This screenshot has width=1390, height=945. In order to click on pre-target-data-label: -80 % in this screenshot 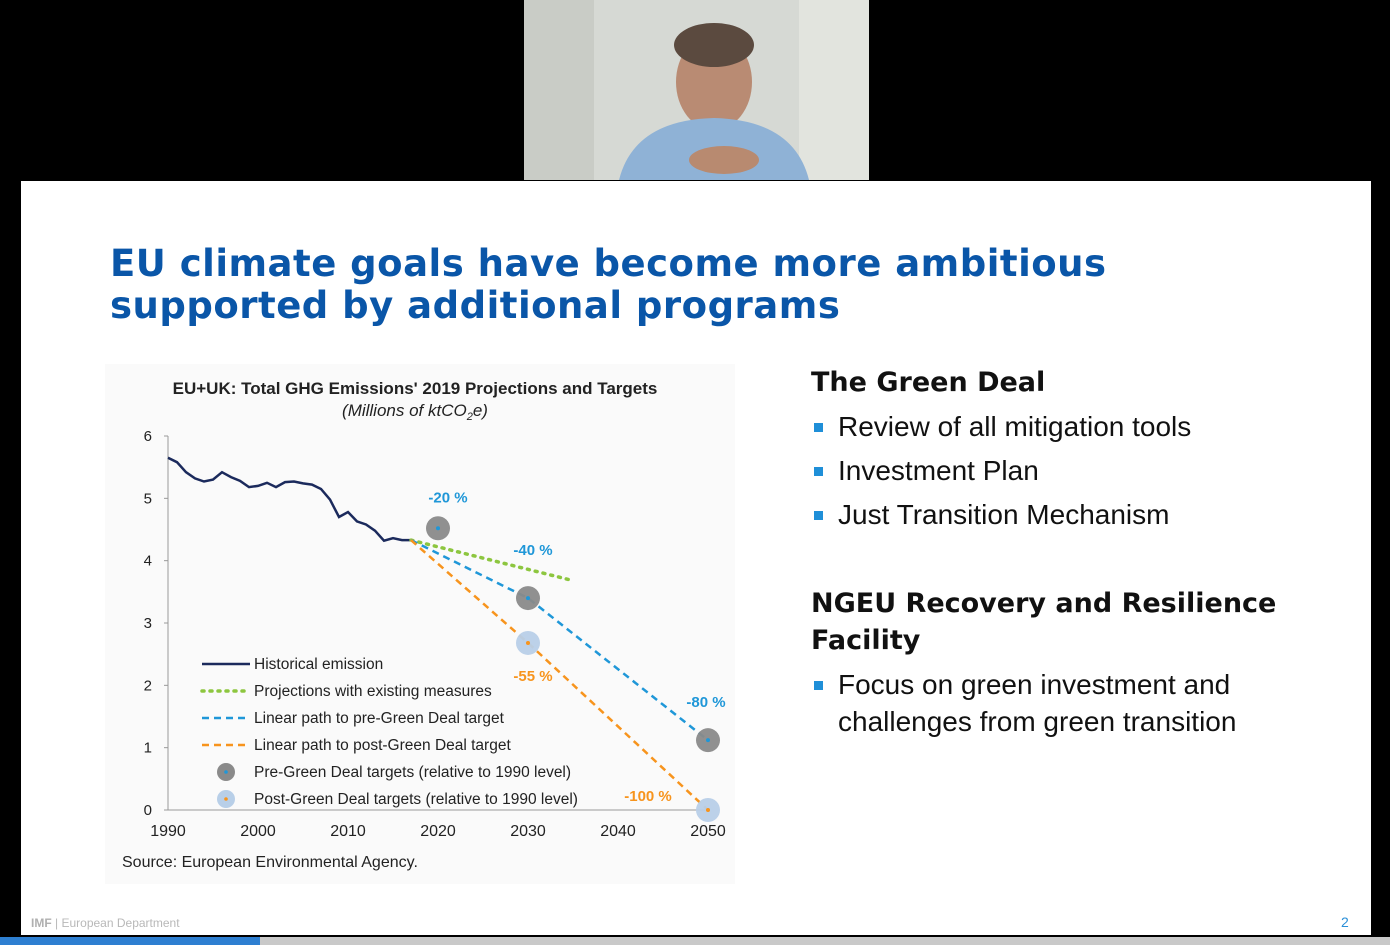, I will do `click(705, 702)`.